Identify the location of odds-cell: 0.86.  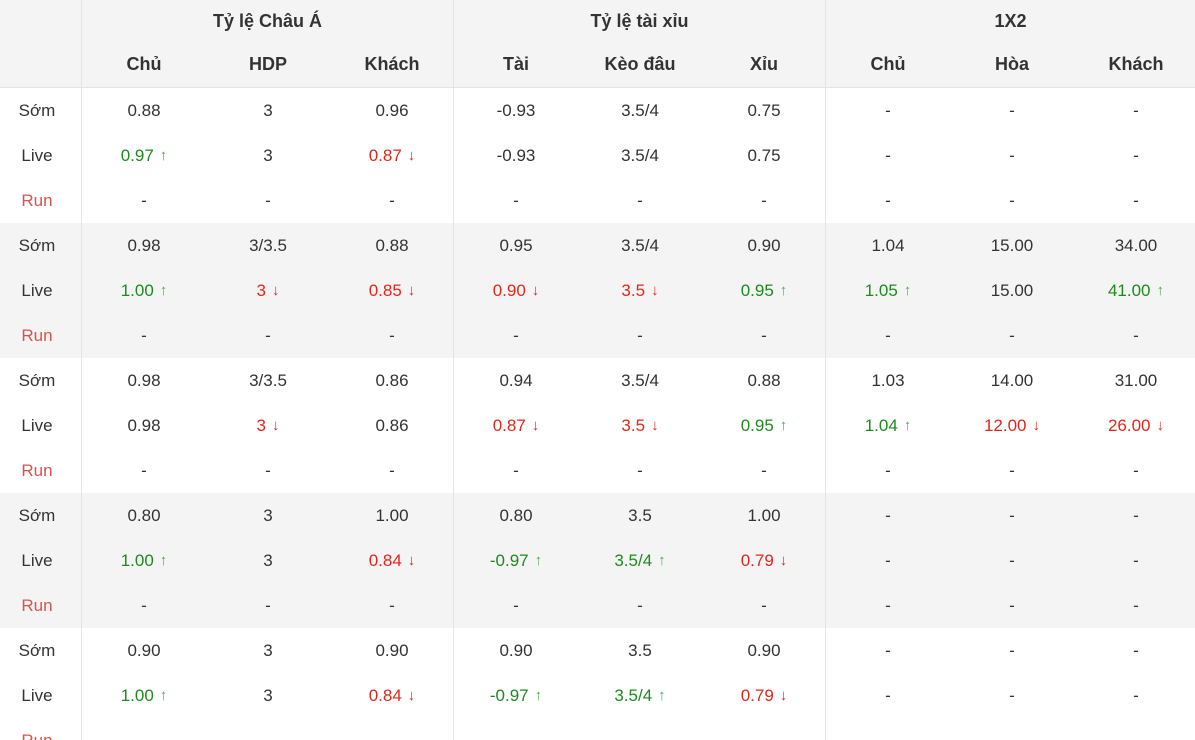
(392, 425).